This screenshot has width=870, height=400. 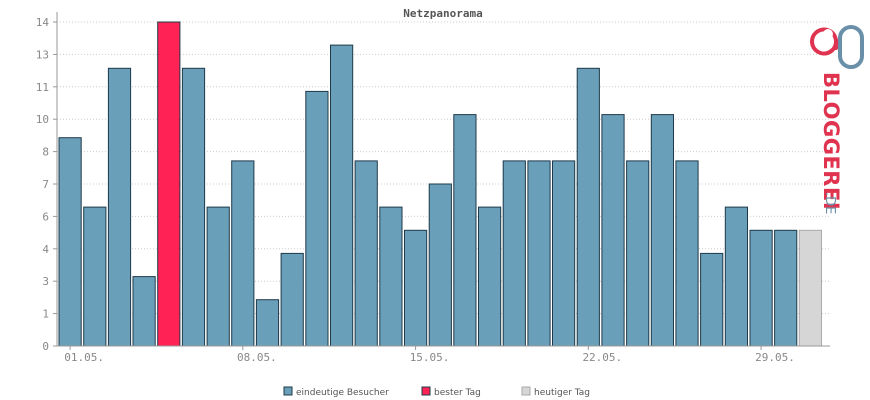 I want to click on y-tick-label: 1, so click(x=45, y=314).